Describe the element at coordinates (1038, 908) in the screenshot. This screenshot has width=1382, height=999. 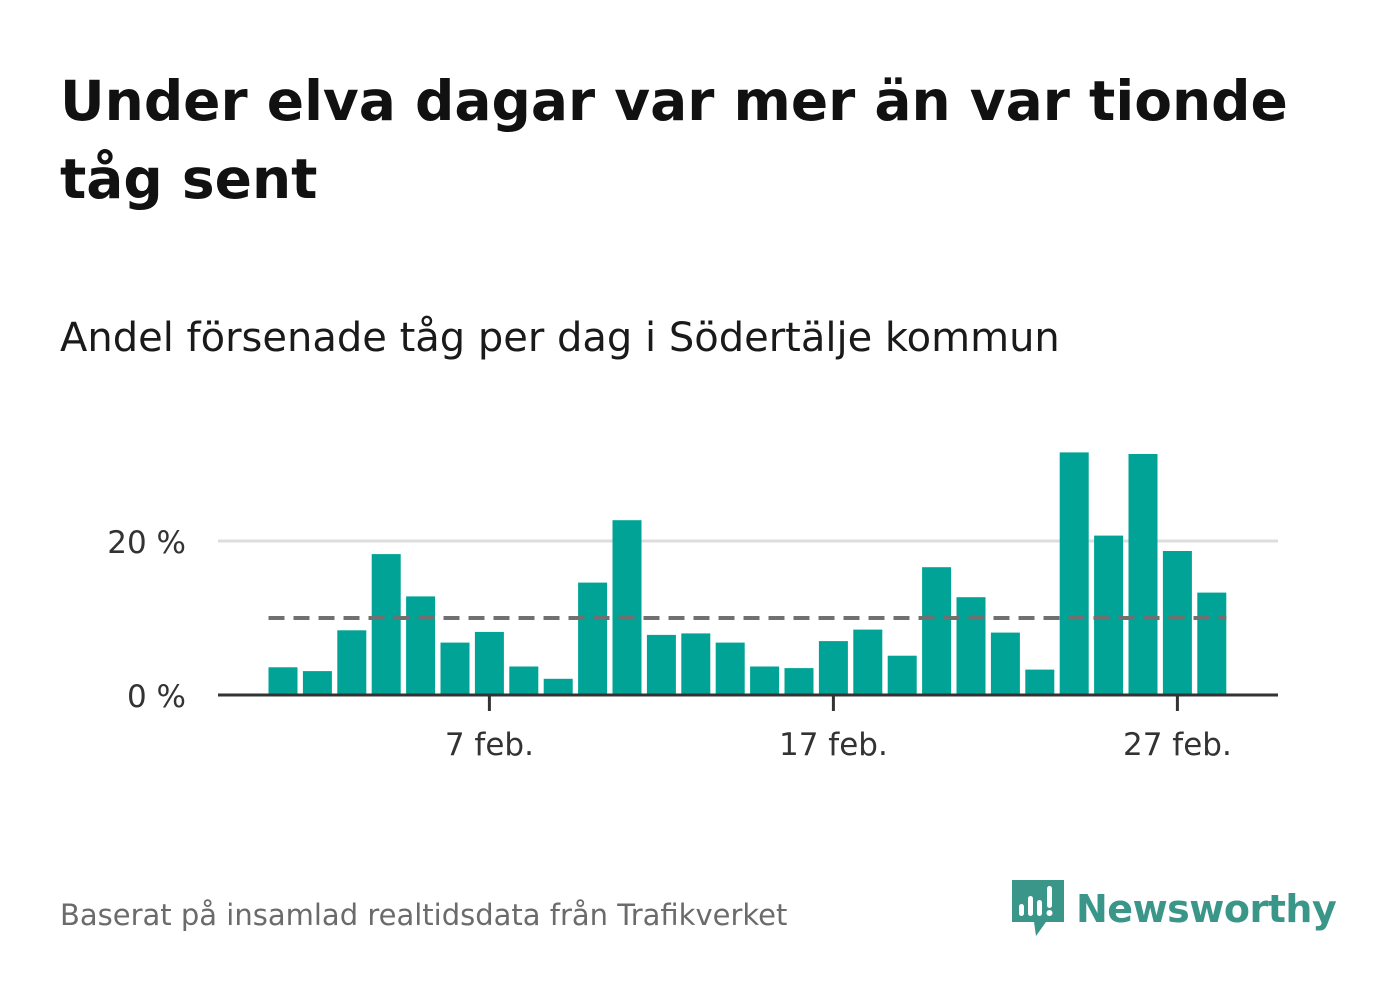
I see `newsworthy-logo-icon` at that location.